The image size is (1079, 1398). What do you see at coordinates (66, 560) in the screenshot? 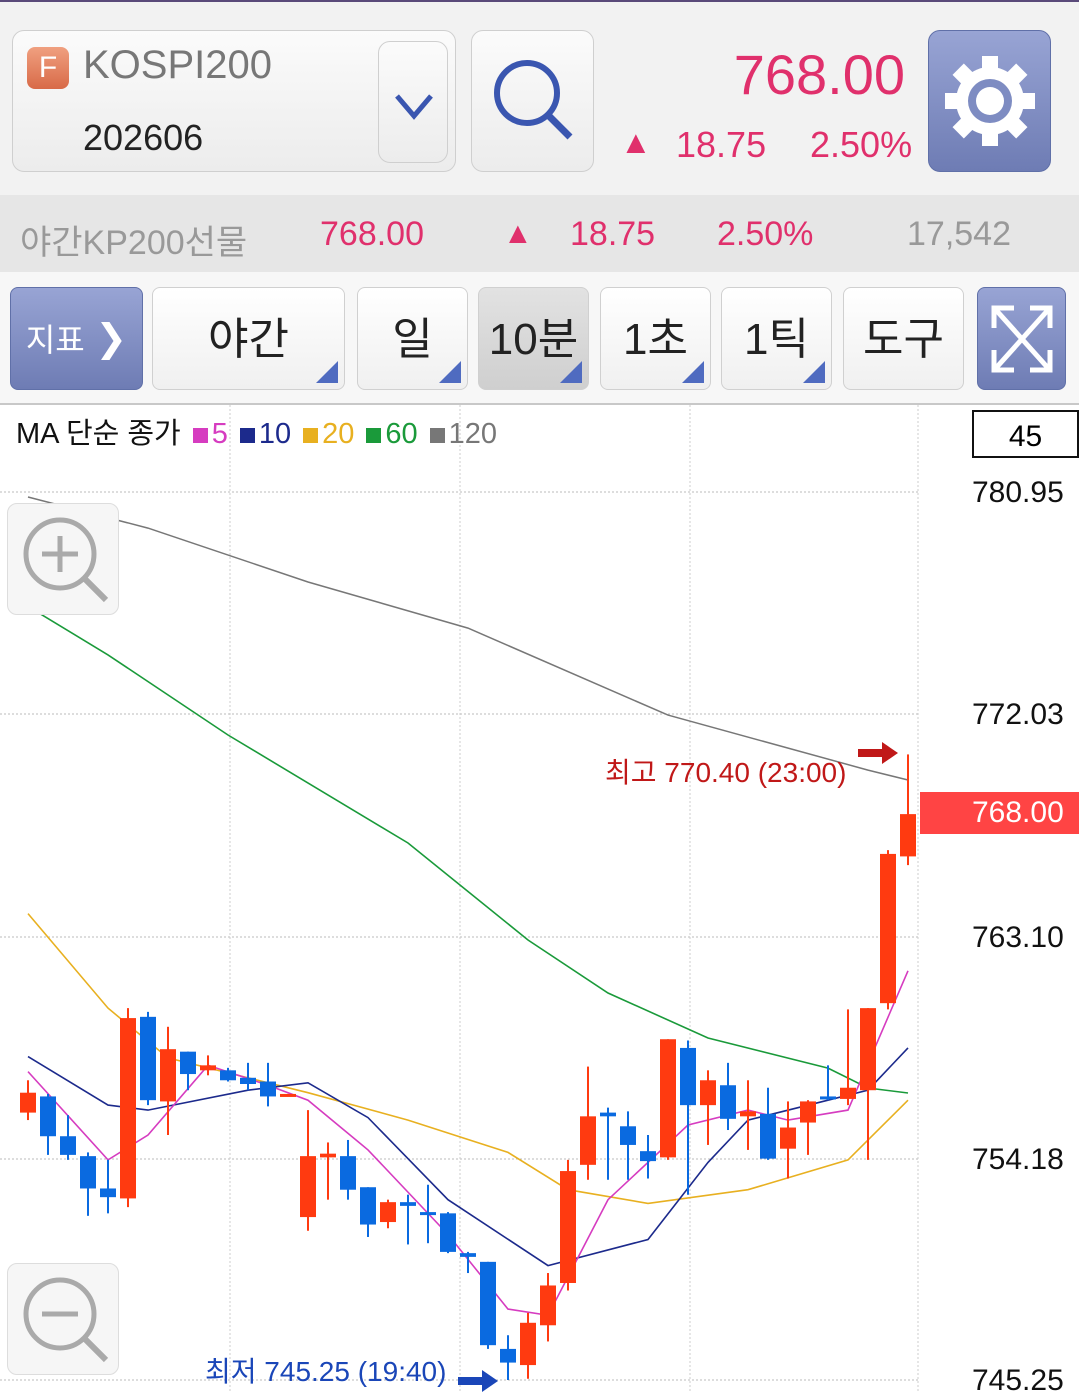
I see `zoom-in-icon` at bounding box center [66, 560].